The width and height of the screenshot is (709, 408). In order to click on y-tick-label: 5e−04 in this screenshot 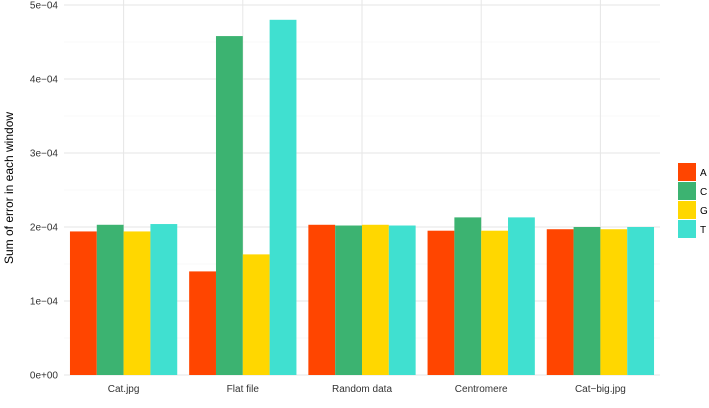, I will do `click(44, 6)`.